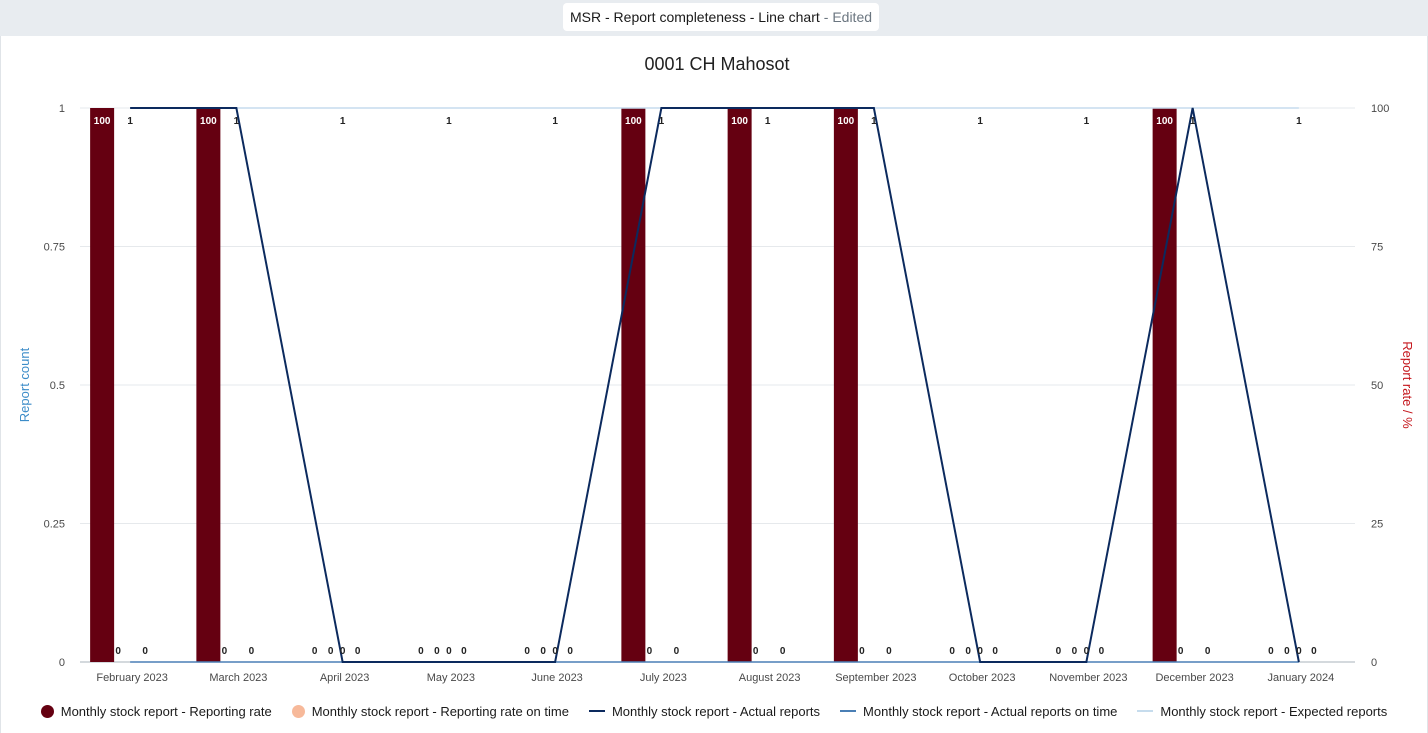 The width and height of the screenshot is (1428, 733). I want to click on legend-item: Monthly stock report - Reporting rate, so click(156, 711).